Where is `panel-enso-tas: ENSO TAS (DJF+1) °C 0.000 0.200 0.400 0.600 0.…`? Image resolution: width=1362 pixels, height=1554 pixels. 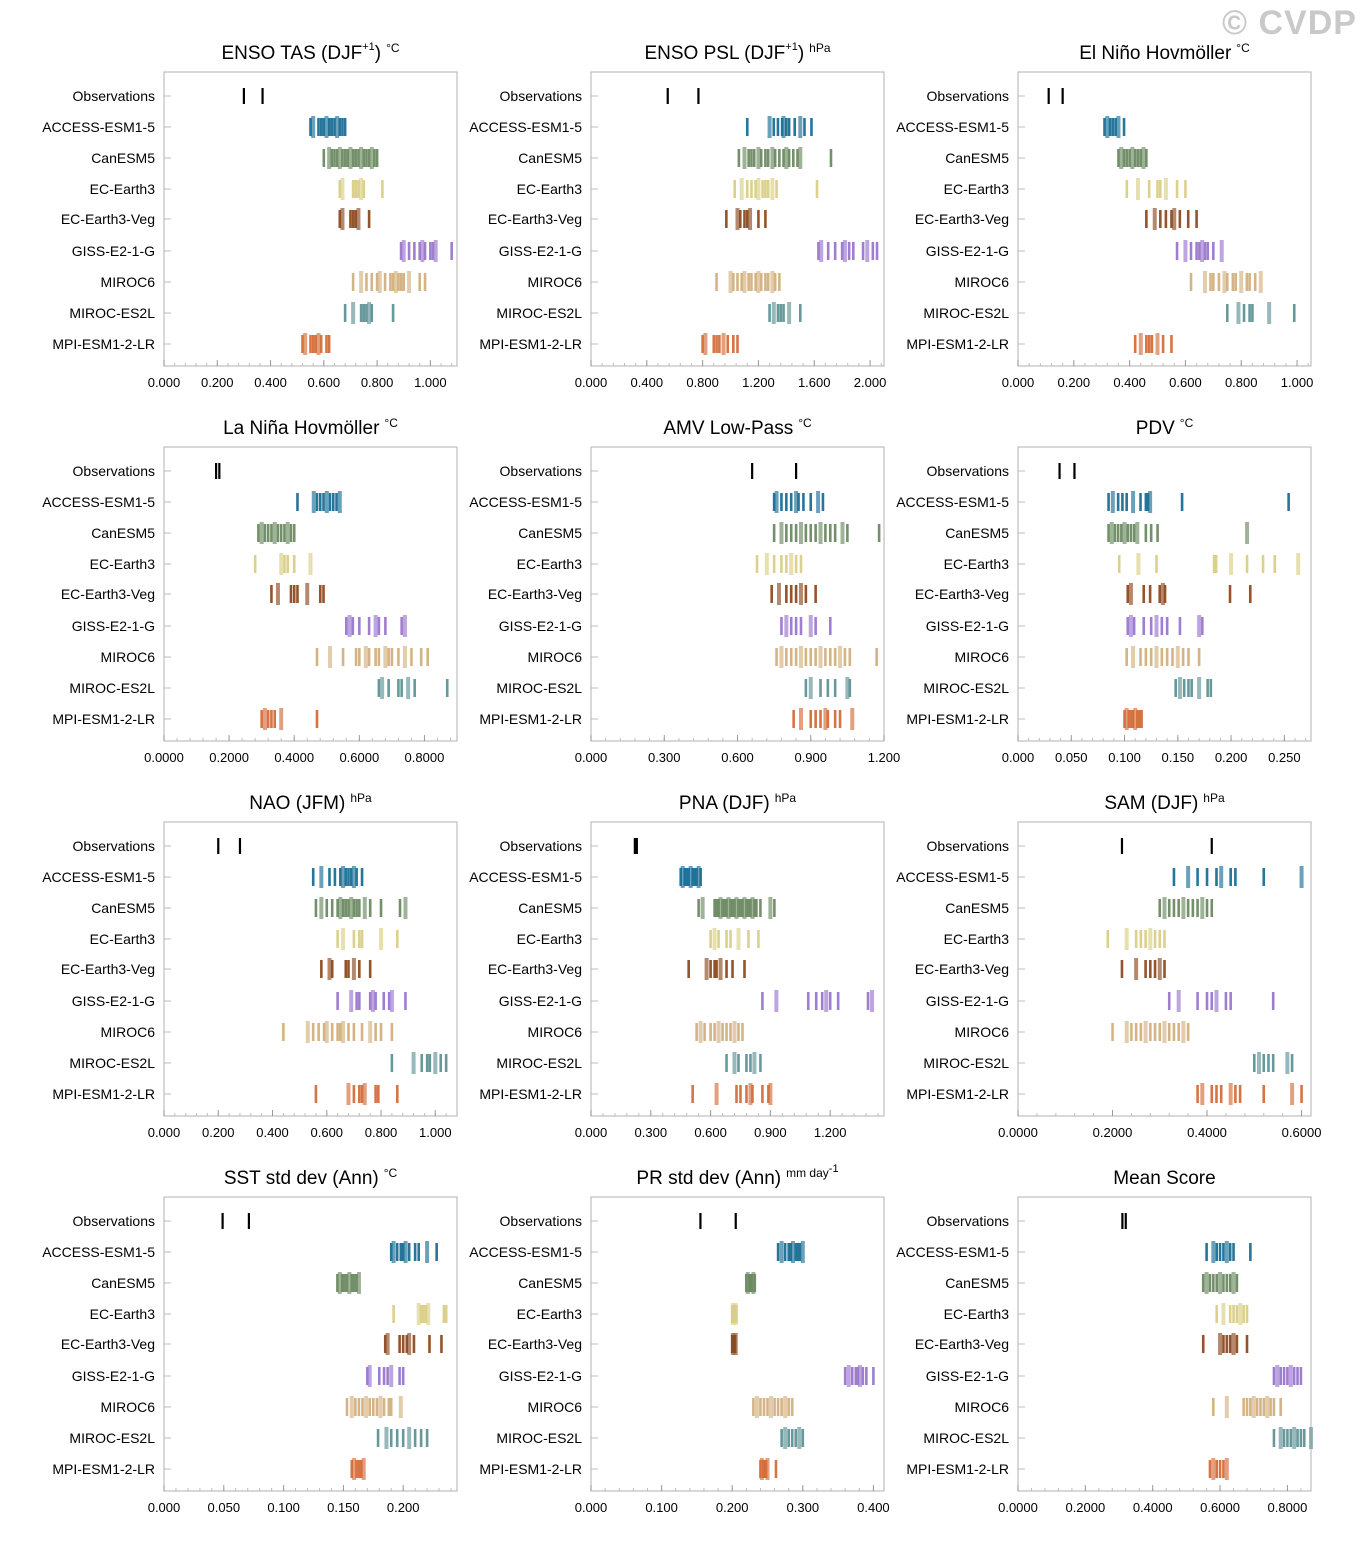 panel-enso-tas: ENSO TAS (DJF+1) °C 0.000 0.200 0.400 0.600 0.… is located at coordinates (250, 215).